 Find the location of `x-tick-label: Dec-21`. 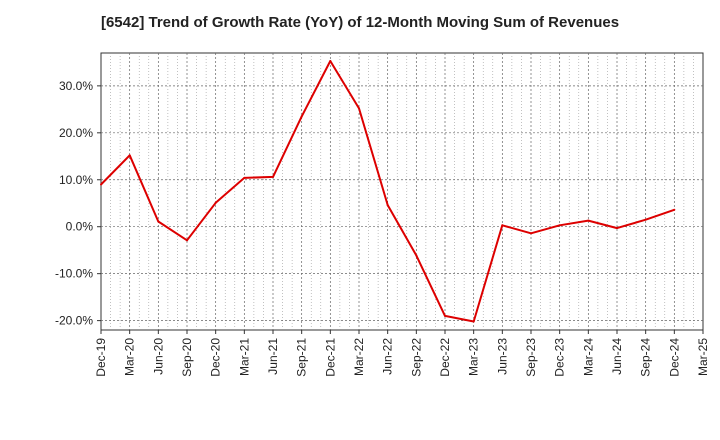

x-tick-label: Dec-21 is located at coordinates (330, 357).